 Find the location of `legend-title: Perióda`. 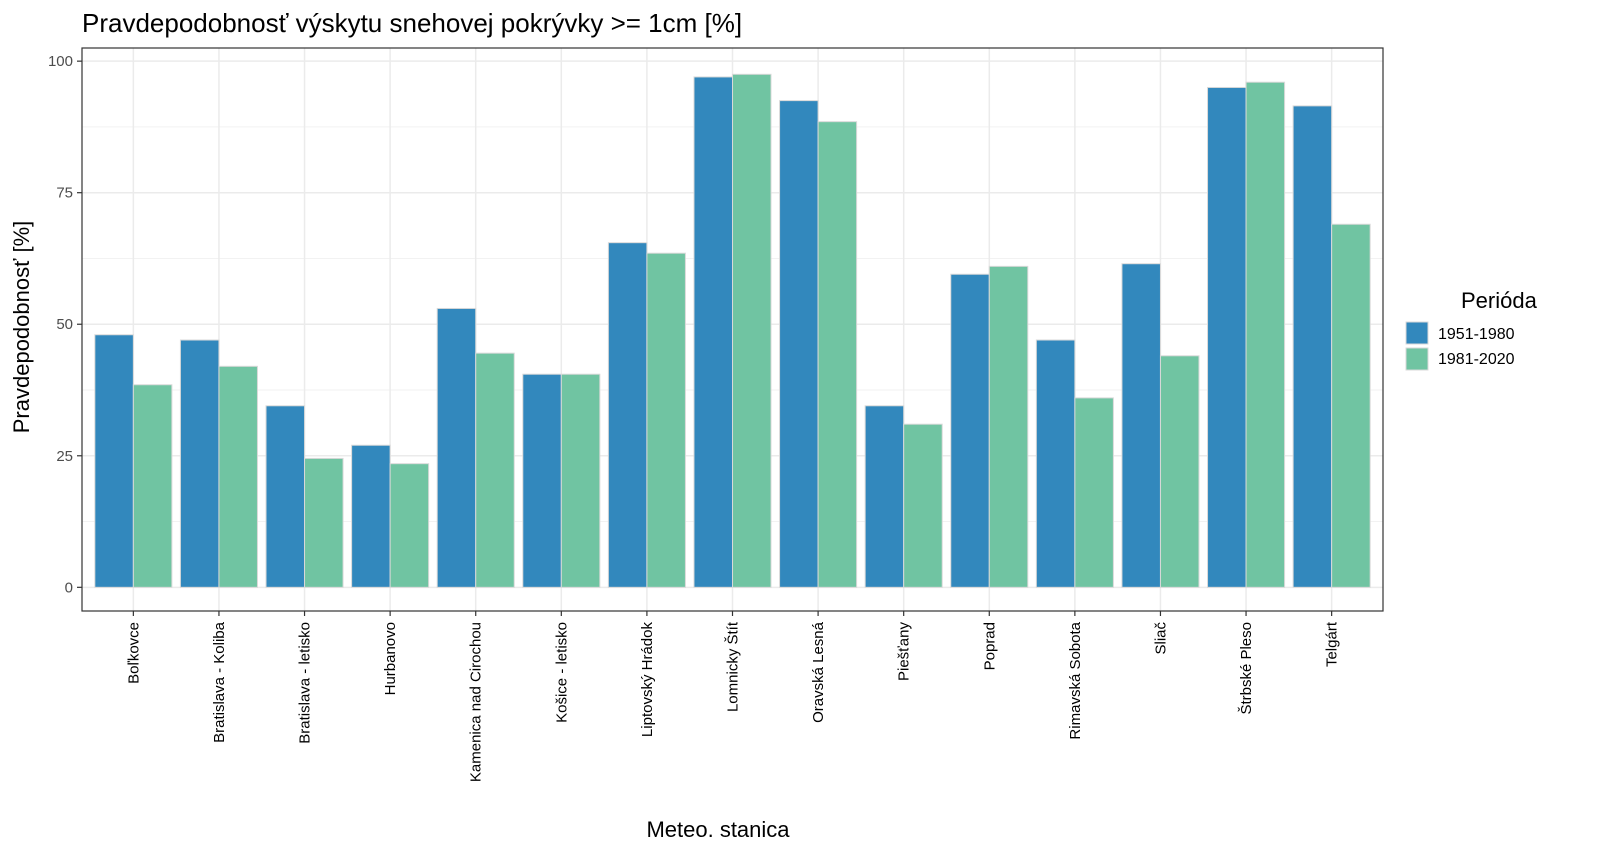

legend-title: Perióda is located at coordinates (1499, 300).